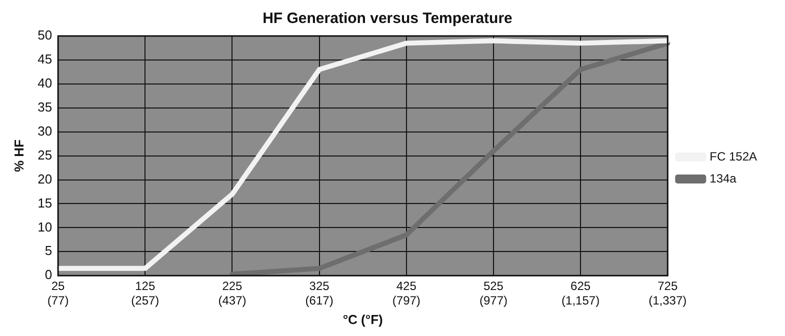 This screenshot has width=785, height=336. What do you see at coordinates (581, 293) in the screenshot?
I see `x-tick-label: 625 (1,157)` at bounding box center [581, 293].